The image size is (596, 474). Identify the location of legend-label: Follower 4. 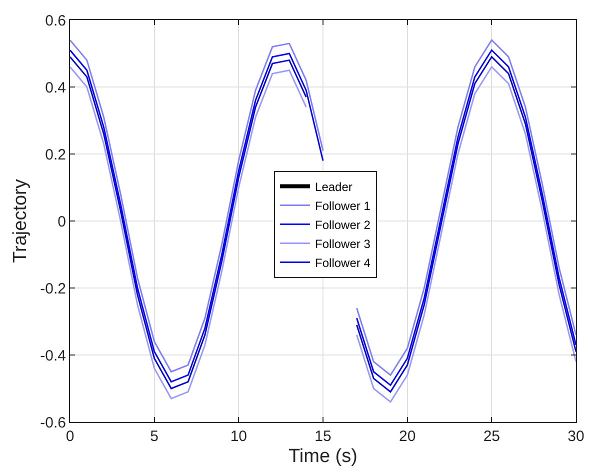
(343, 263).